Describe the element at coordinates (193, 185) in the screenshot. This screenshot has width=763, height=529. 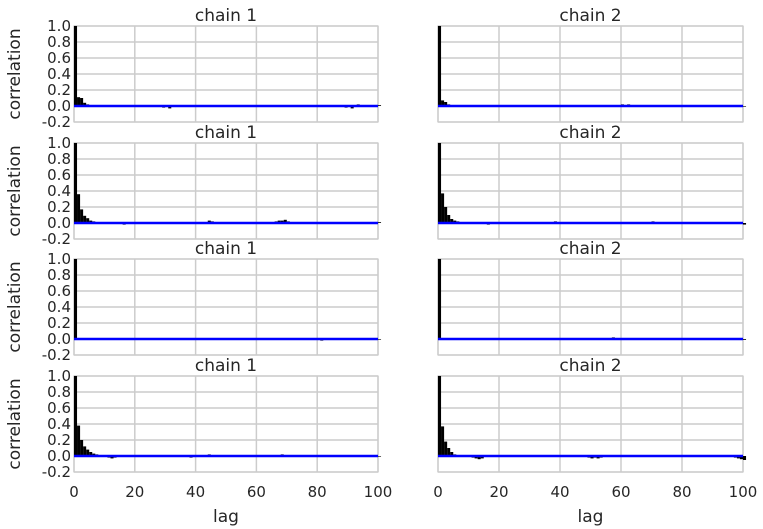
I see `acf-panel-r2-c1: chain 1 -0.20.00.20.40.60.81.0 correlation` at that location.